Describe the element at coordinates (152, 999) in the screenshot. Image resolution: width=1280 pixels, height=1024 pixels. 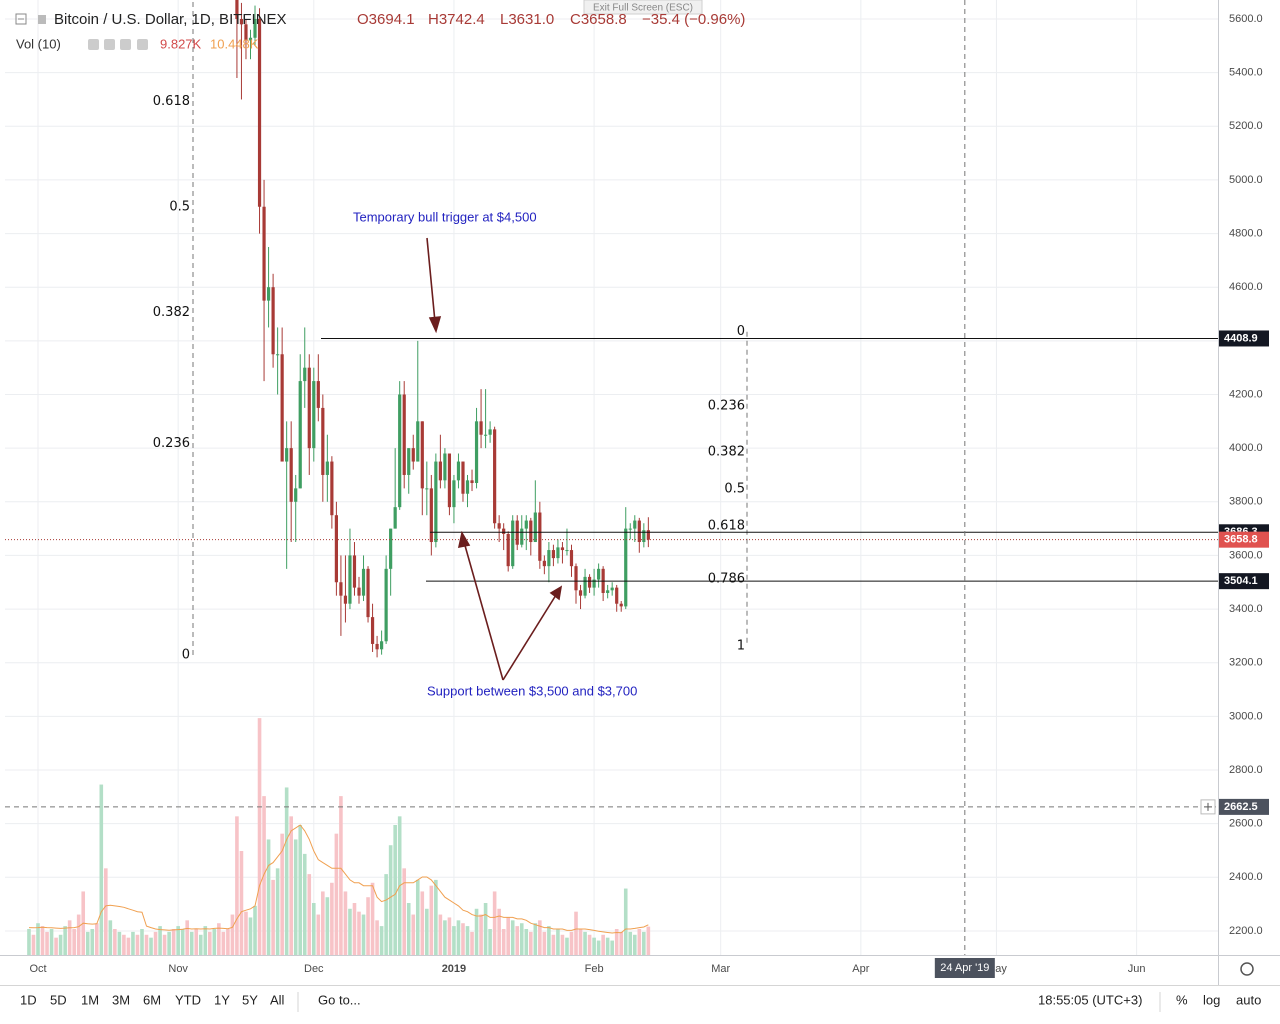
I see `range-button: 6M` at that location.